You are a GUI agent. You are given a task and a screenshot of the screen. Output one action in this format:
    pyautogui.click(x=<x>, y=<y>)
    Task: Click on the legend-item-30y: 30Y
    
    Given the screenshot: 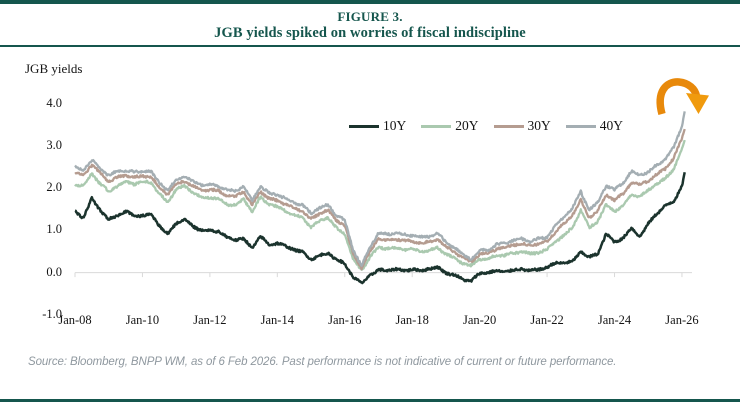 What is the action you would take?
    pyautogui.click(x=522, y=126)
    